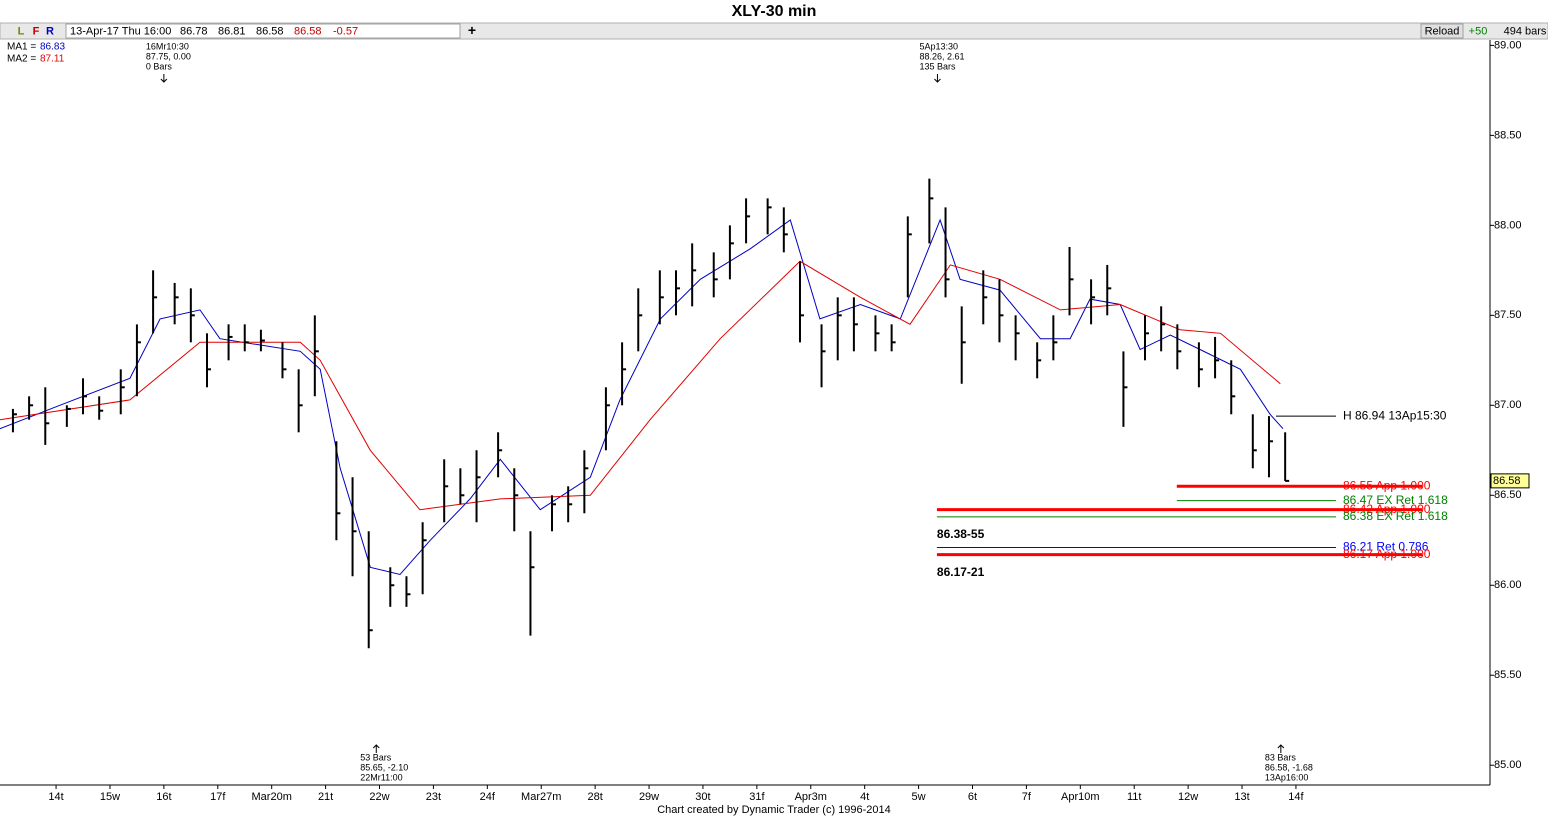 Image resolution: width=1548 pixels, height=823 pixels. Describe the element at coordinates (21, 47) in the screenshot. I see `legend-name: MA1 =` at that location.